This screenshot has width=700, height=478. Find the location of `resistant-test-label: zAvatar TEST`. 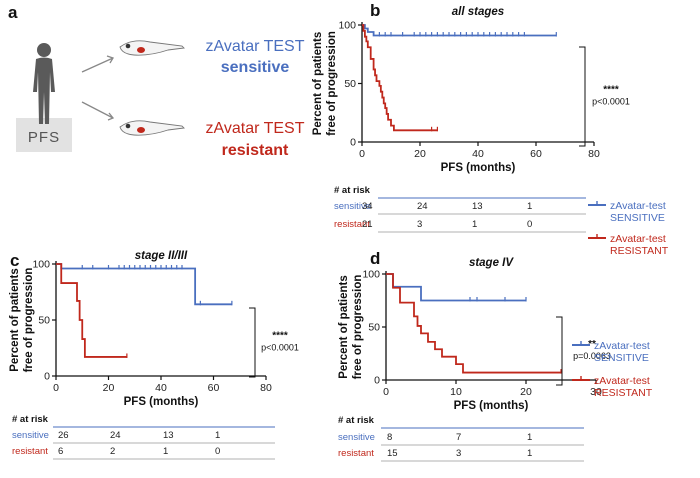

resistant-test-label: zAvatar TEST is located at coordinates (255, 128).